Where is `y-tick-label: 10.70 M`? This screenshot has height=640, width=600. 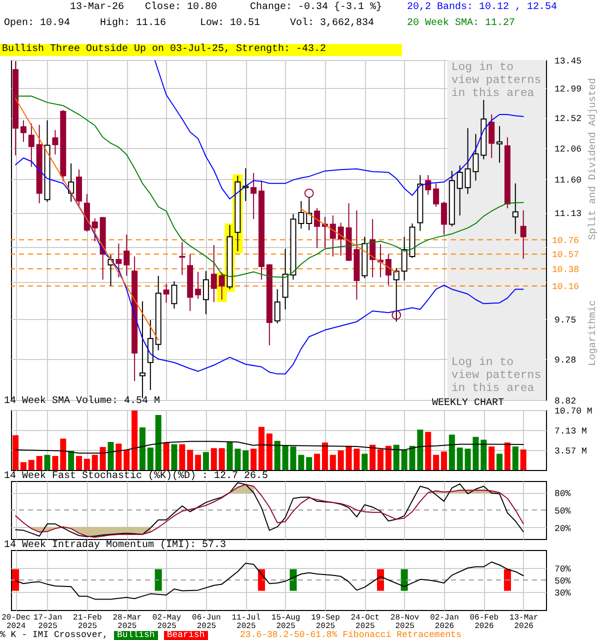
y-tick-label: 10.70 M is located at coordinates (573, 411).